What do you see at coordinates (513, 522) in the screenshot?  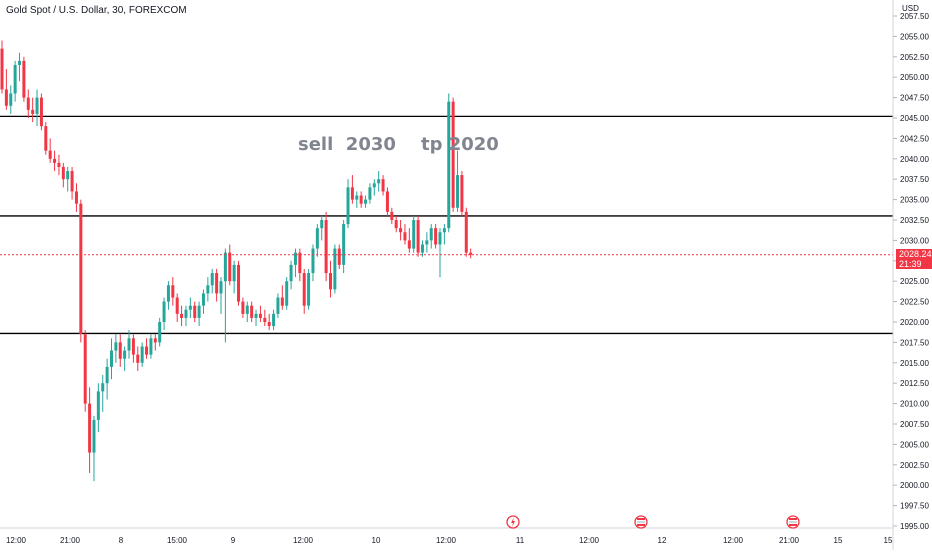 I see `lightning-event-icon` at bounding box center [513, 522].